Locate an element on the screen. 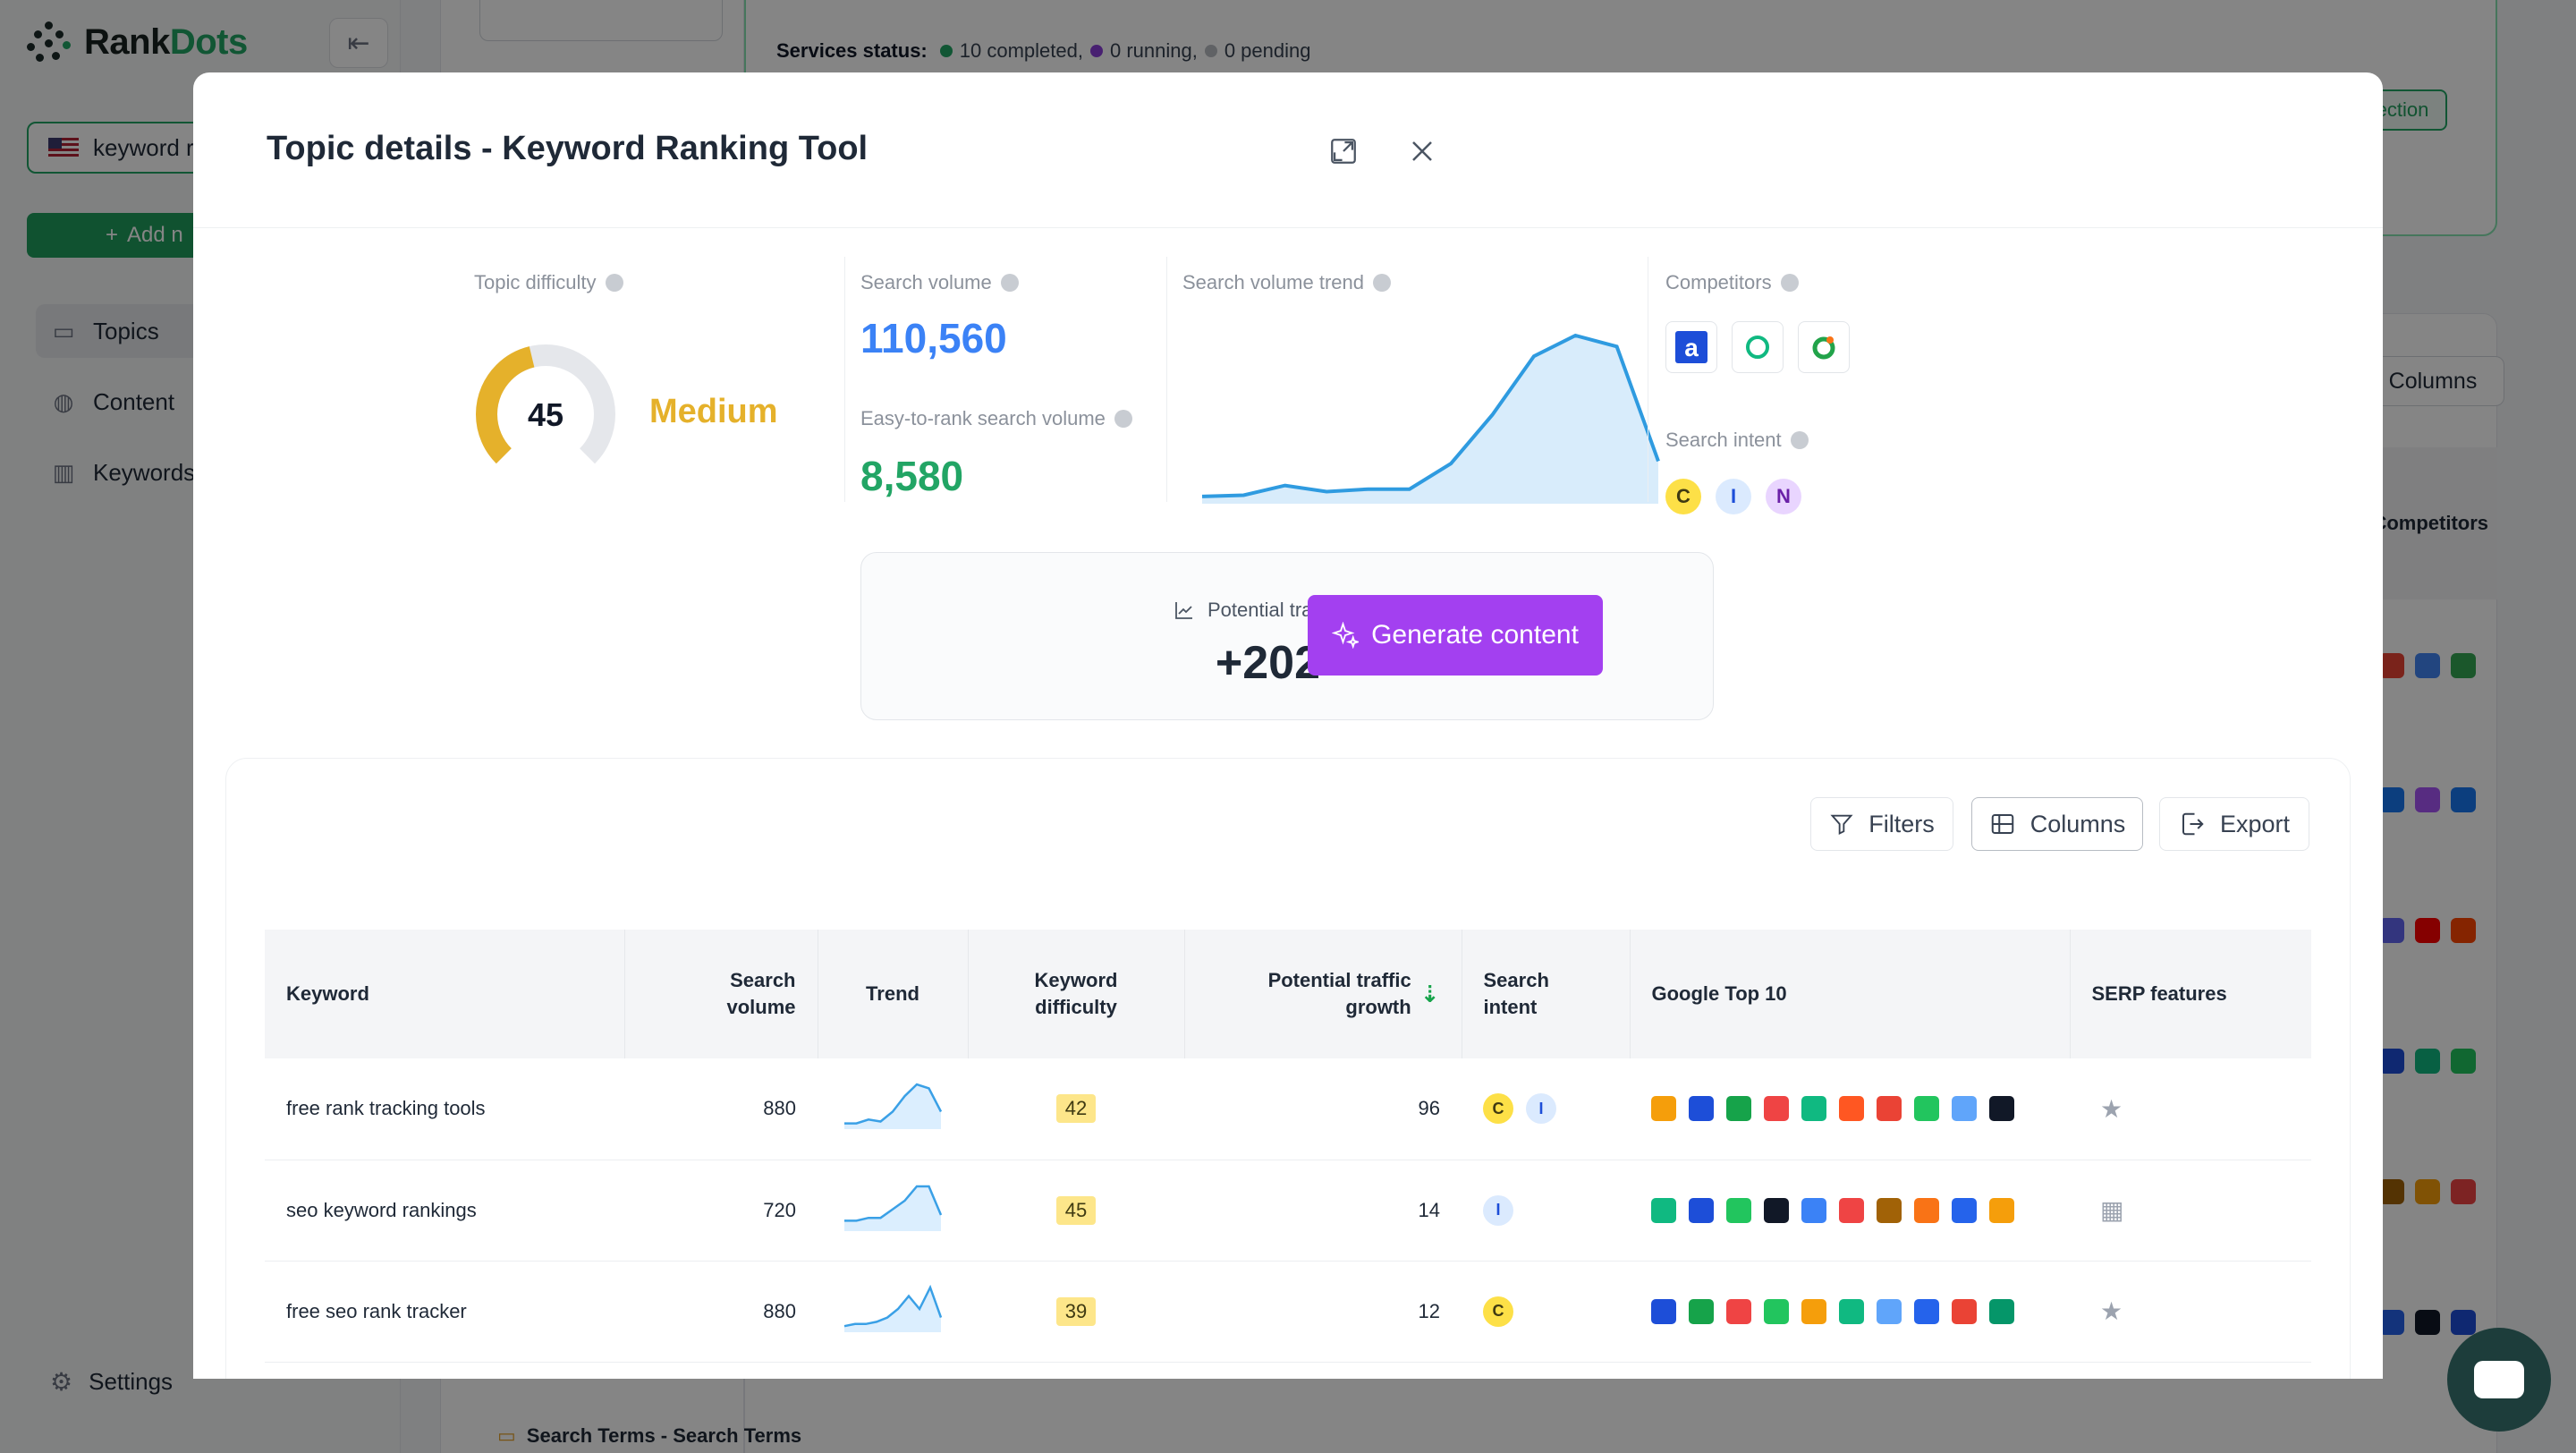 This screenshot has width=2576, height=1453. competitor-list: a is located at coordinates (1757, 347).